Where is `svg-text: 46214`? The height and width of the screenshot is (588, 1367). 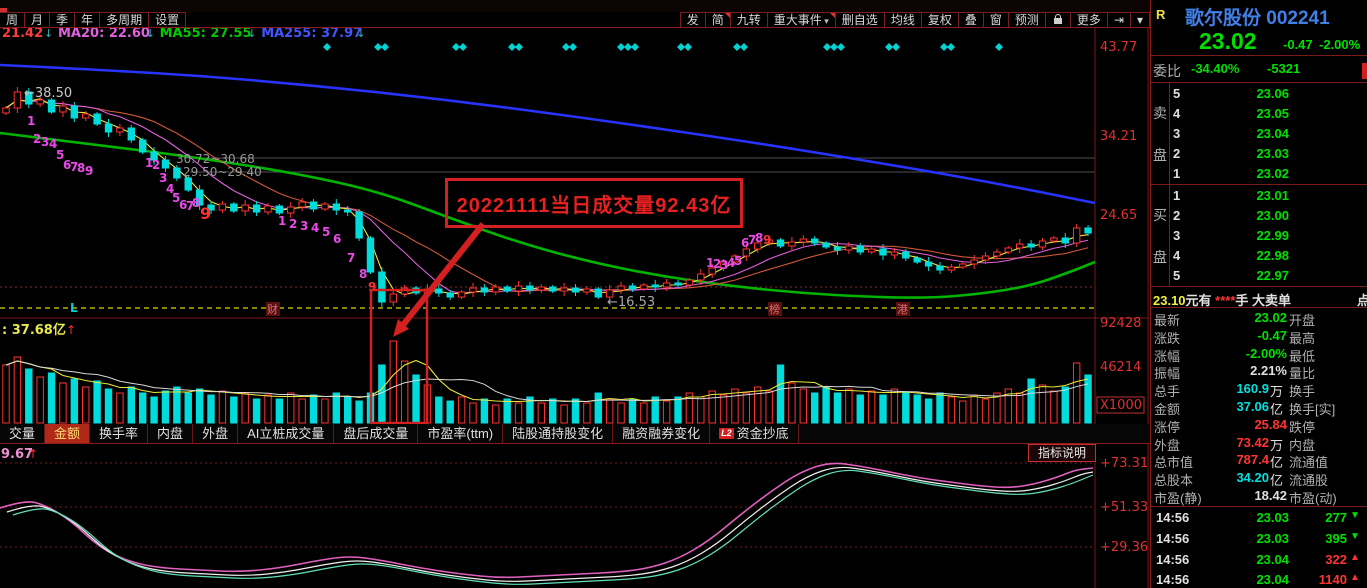 svg-text: 46214 is located at coordinates (1120, 367).